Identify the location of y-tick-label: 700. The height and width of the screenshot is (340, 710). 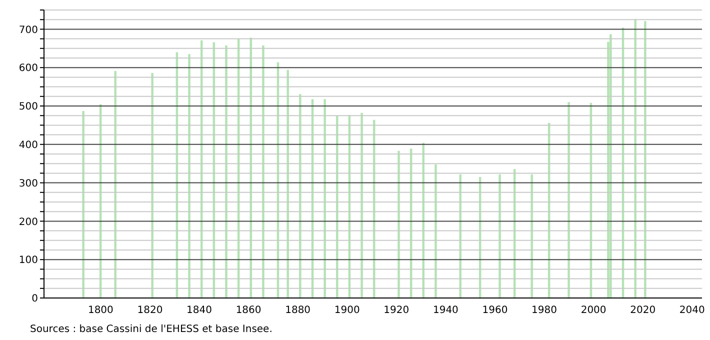
(28, 30).